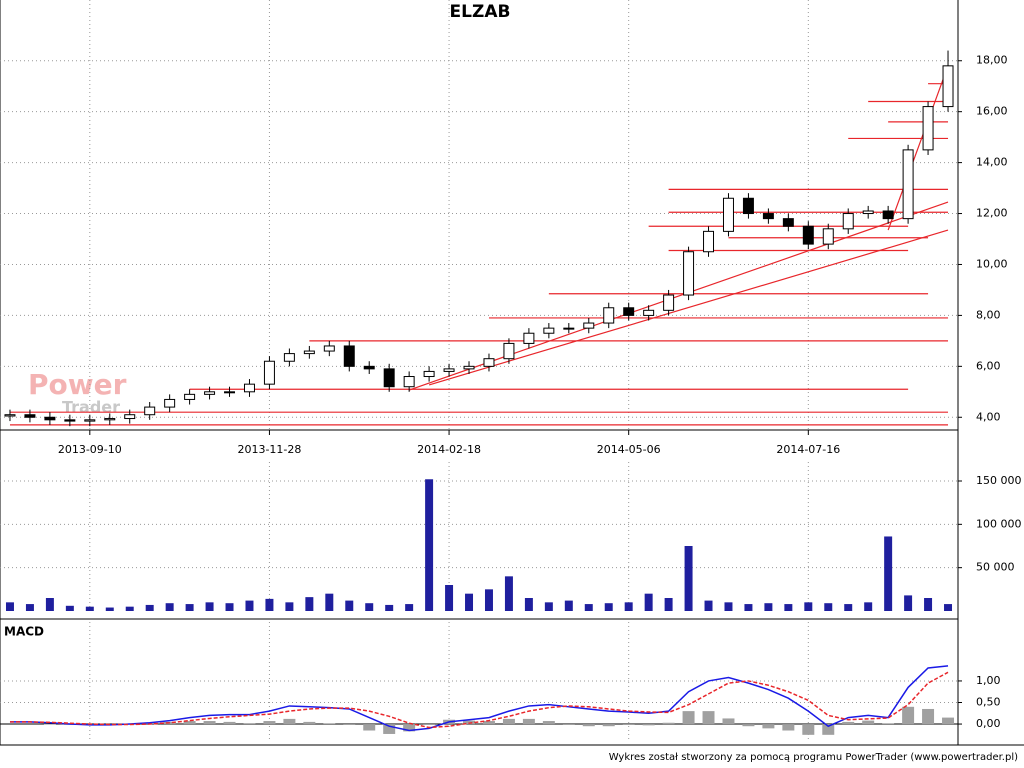  I want to click on y-tick-label: 6,00, so click(988, 365).